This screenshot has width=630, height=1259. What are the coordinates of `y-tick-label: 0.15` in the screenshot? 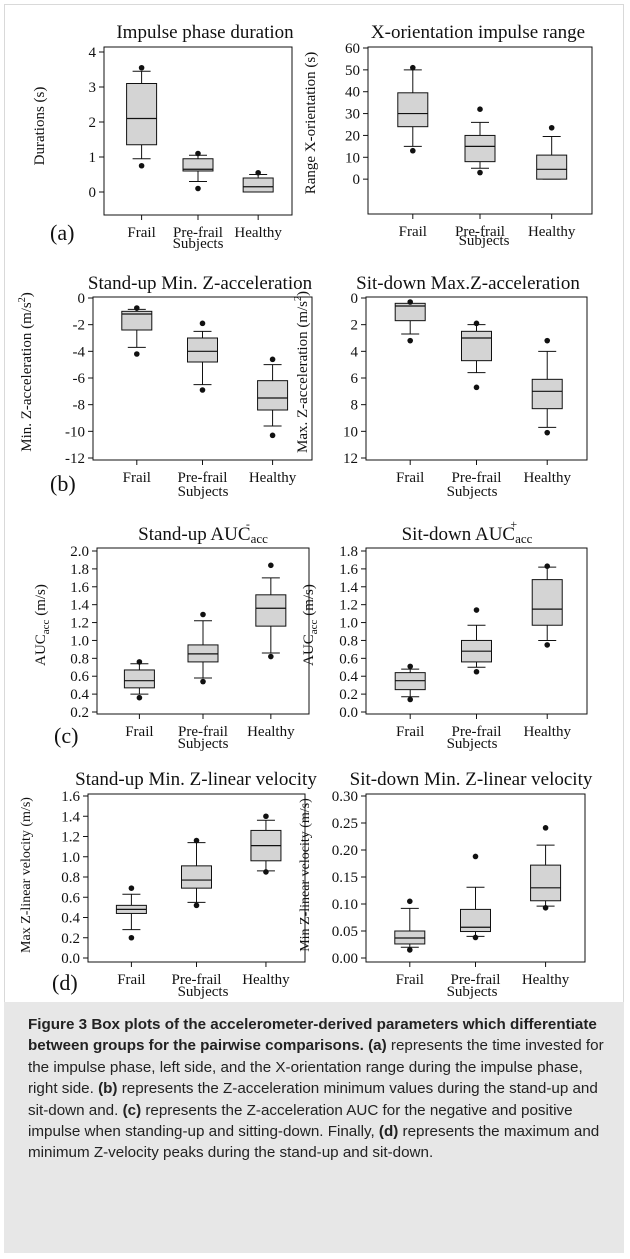 It's located at (345, 878).